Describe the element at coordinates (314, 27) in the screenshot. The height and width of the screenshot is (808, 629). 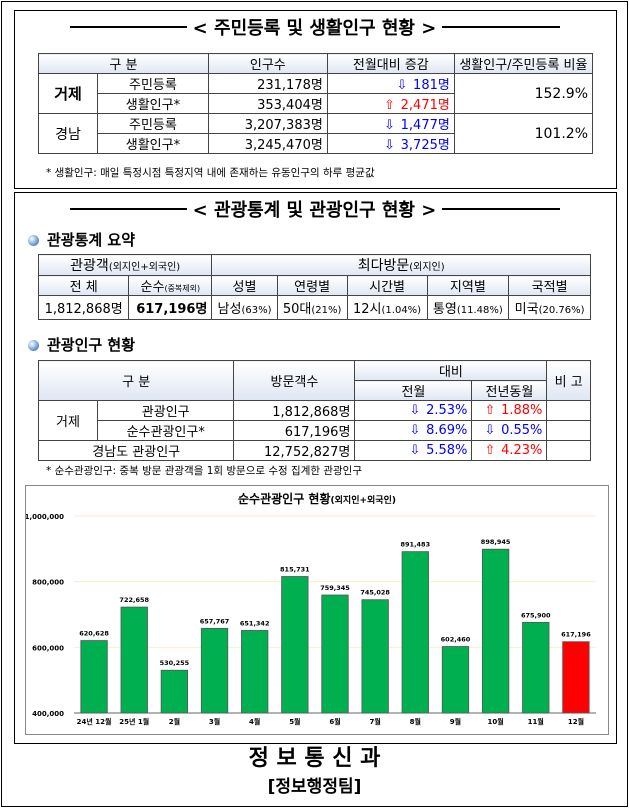
I see `population-title: < 주민등록 및 생활인구 현황 >` at that location.